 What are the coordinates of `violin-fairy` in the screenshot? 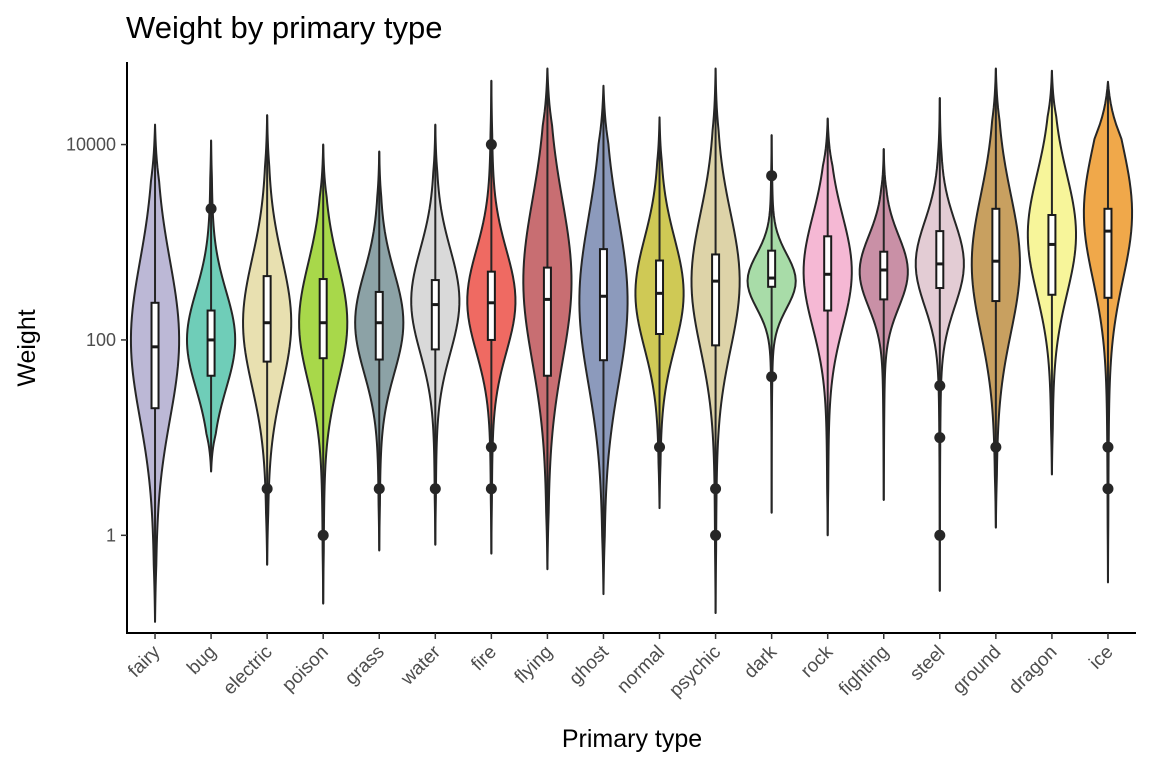 It's located at (155, 373).